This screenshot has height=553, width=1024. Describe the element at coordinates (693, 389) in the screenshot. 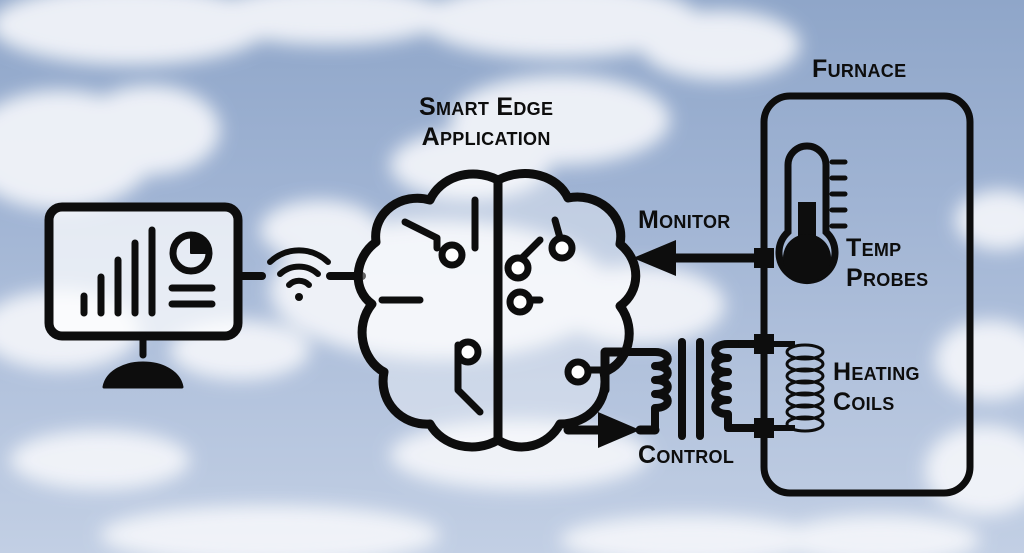

I see `transformer-icon` at that location.